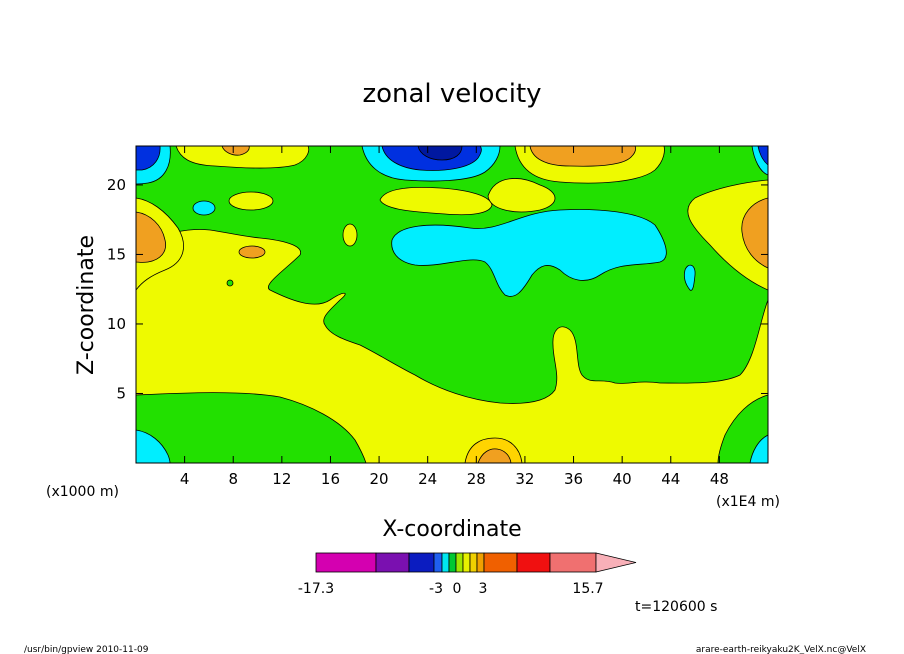 Image resolution: width=904 pixels, height=654 pixels. I want to click on y-tick-label: 10, so click(116, 324).